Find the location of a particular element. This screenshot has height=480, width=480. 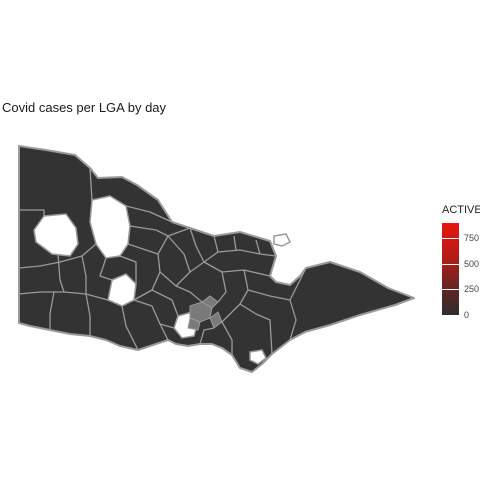

metro-melbourne-cluster is located at coordinates (205, 313).